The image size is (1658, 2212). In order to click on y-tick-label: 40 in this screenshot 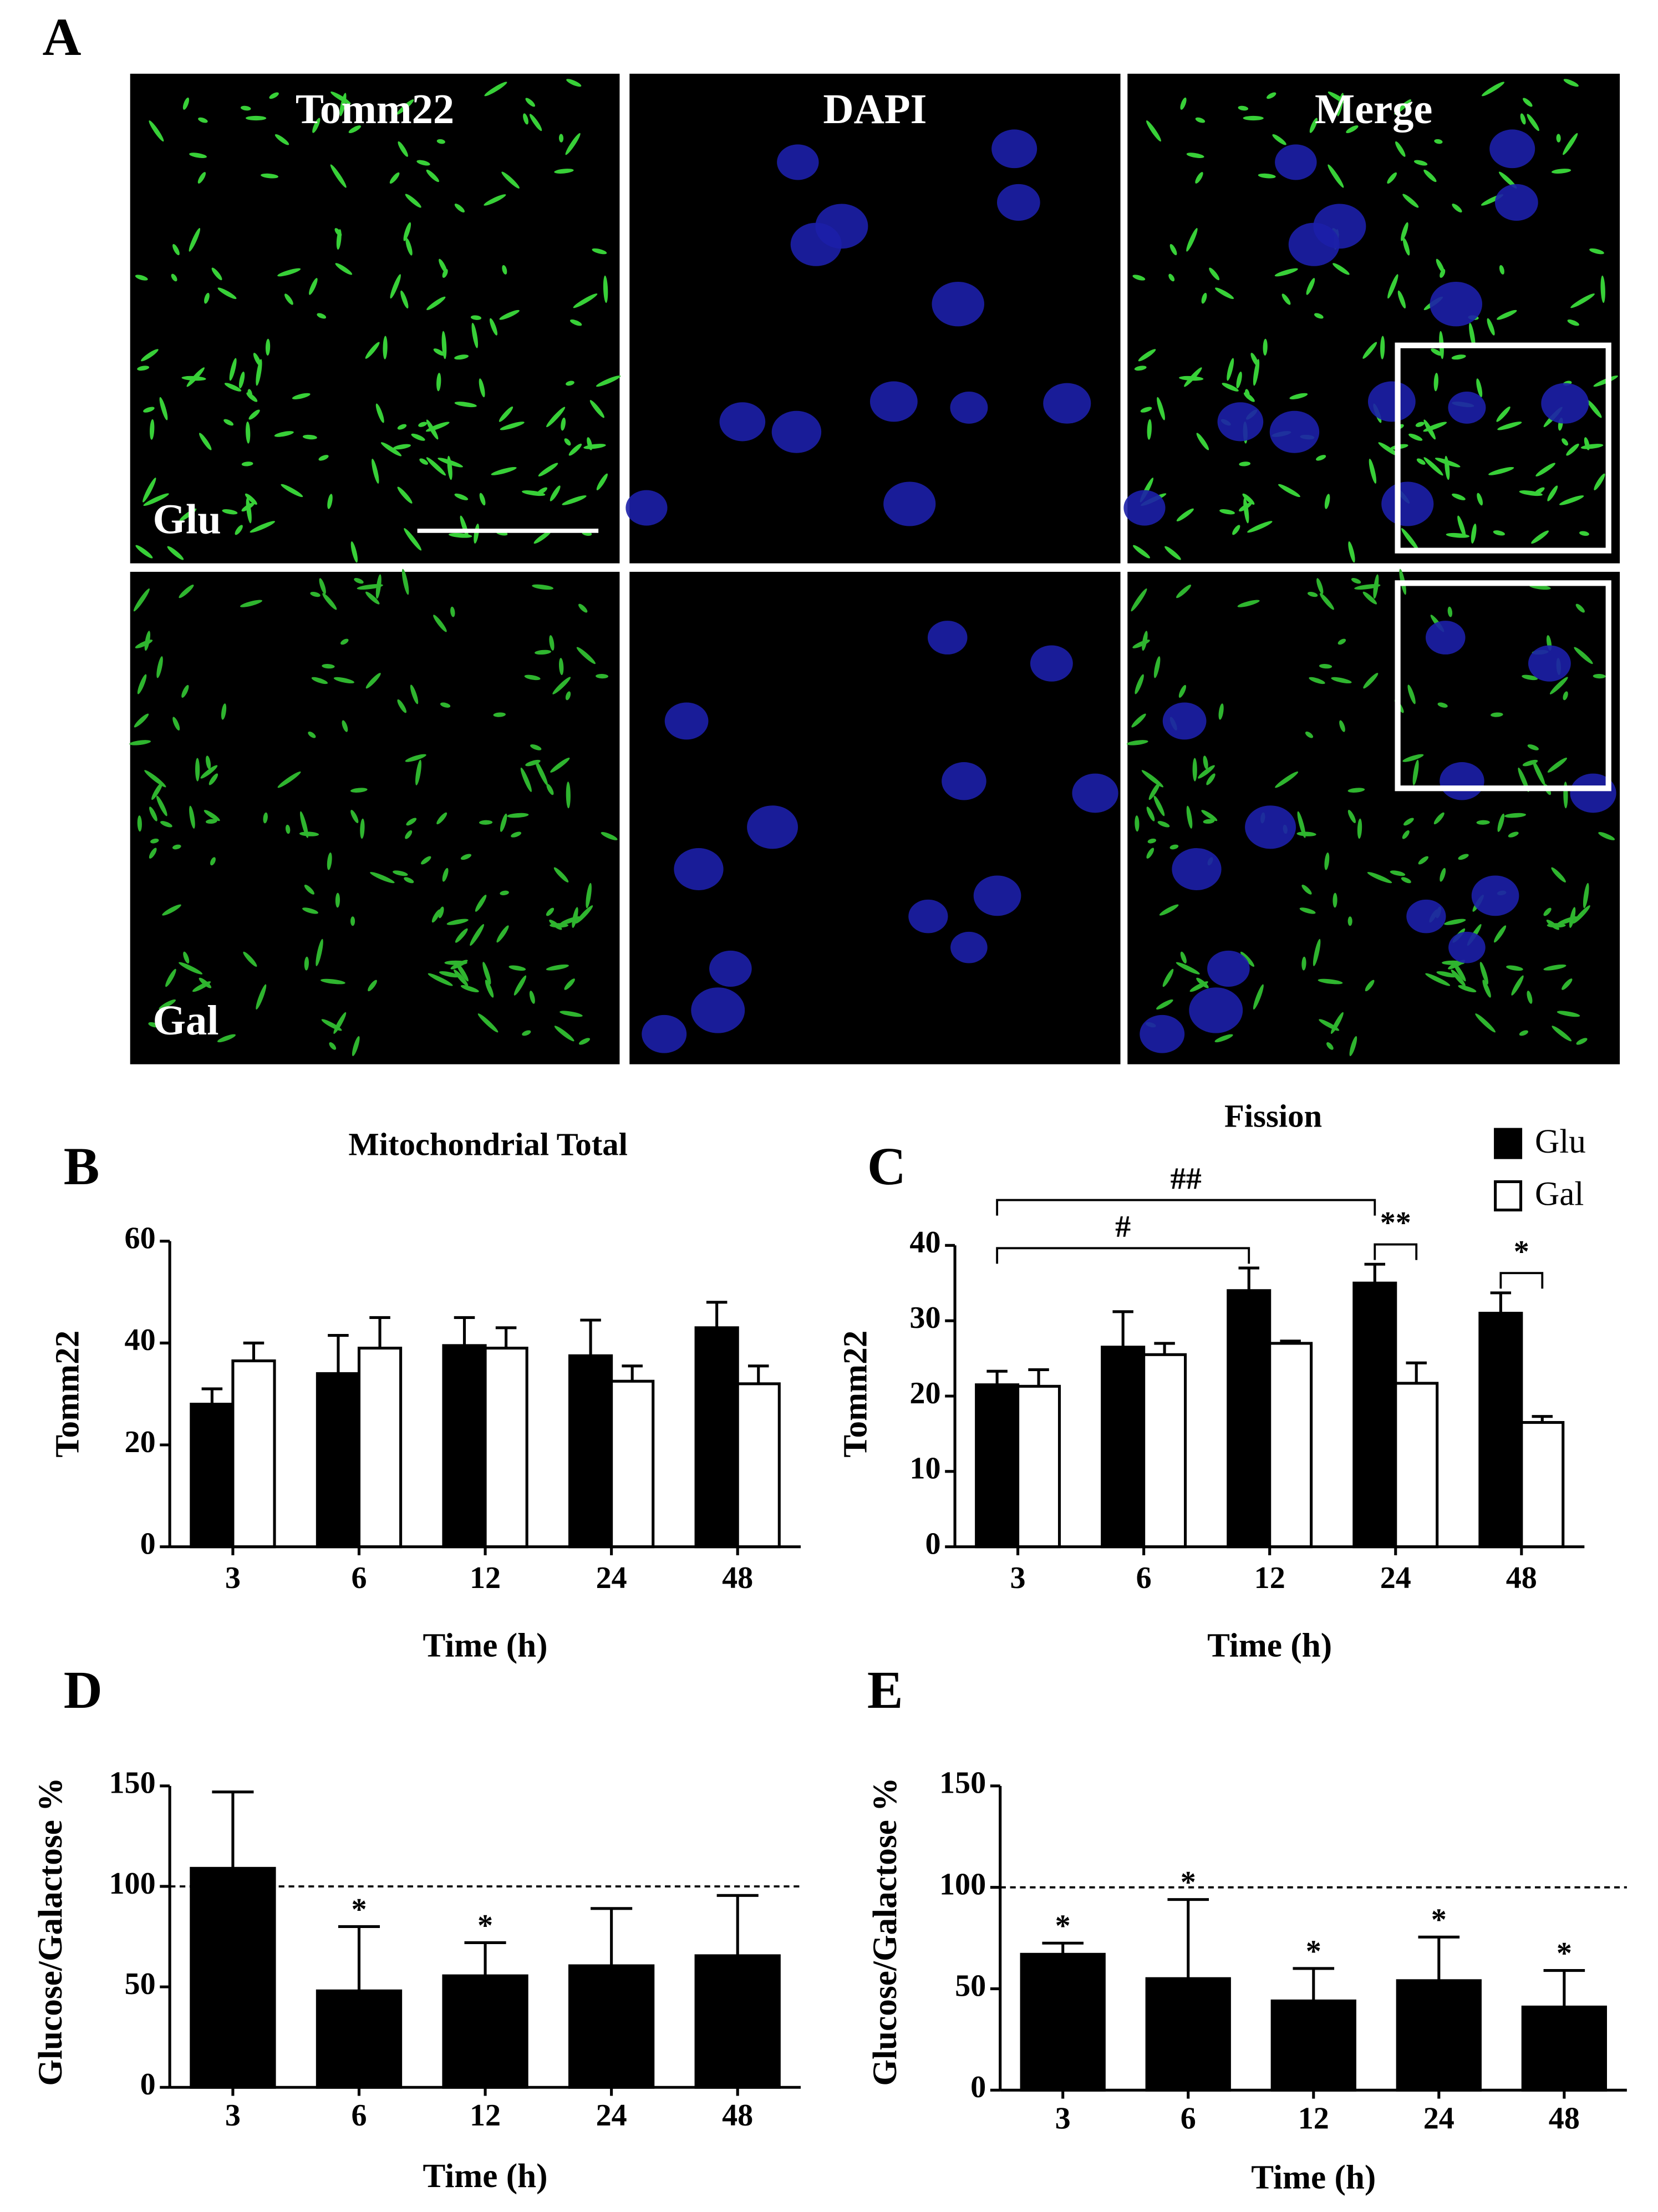, I will do `click(924, 1242)`.